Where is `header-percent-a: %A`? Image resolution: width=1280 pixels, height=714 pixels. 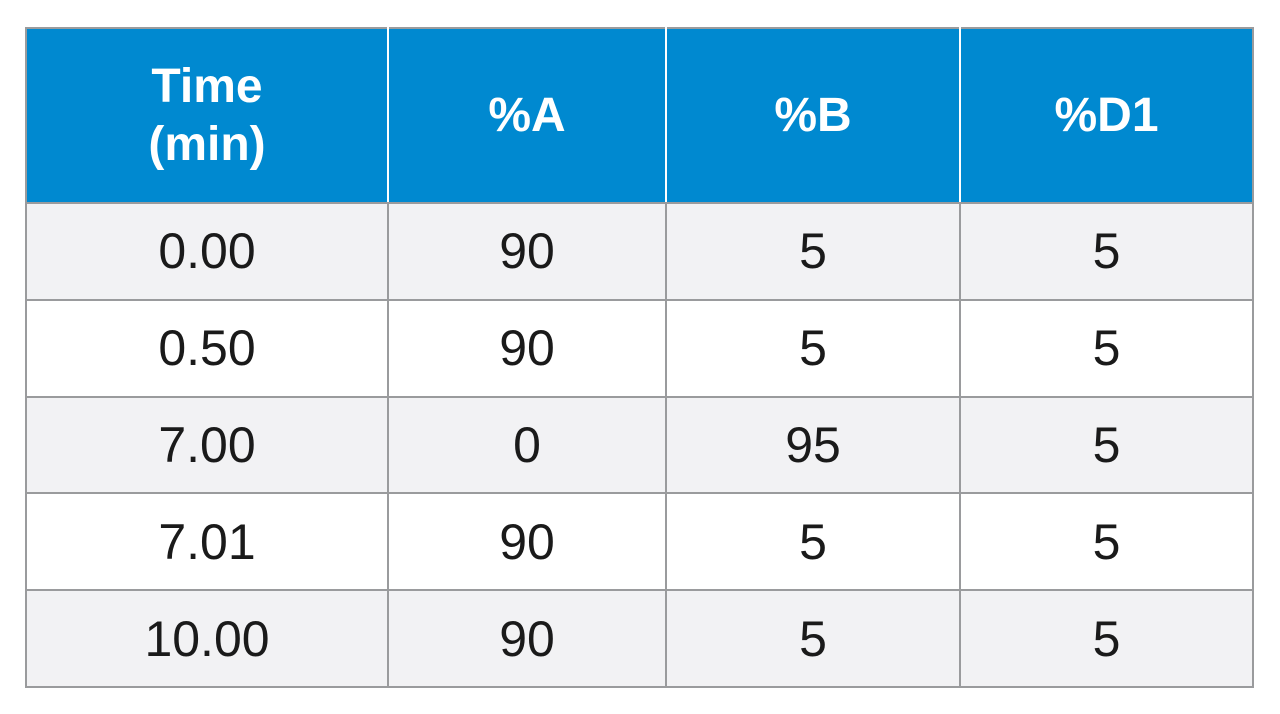 header-percent-a: %A is located at coordinates (527, 115).